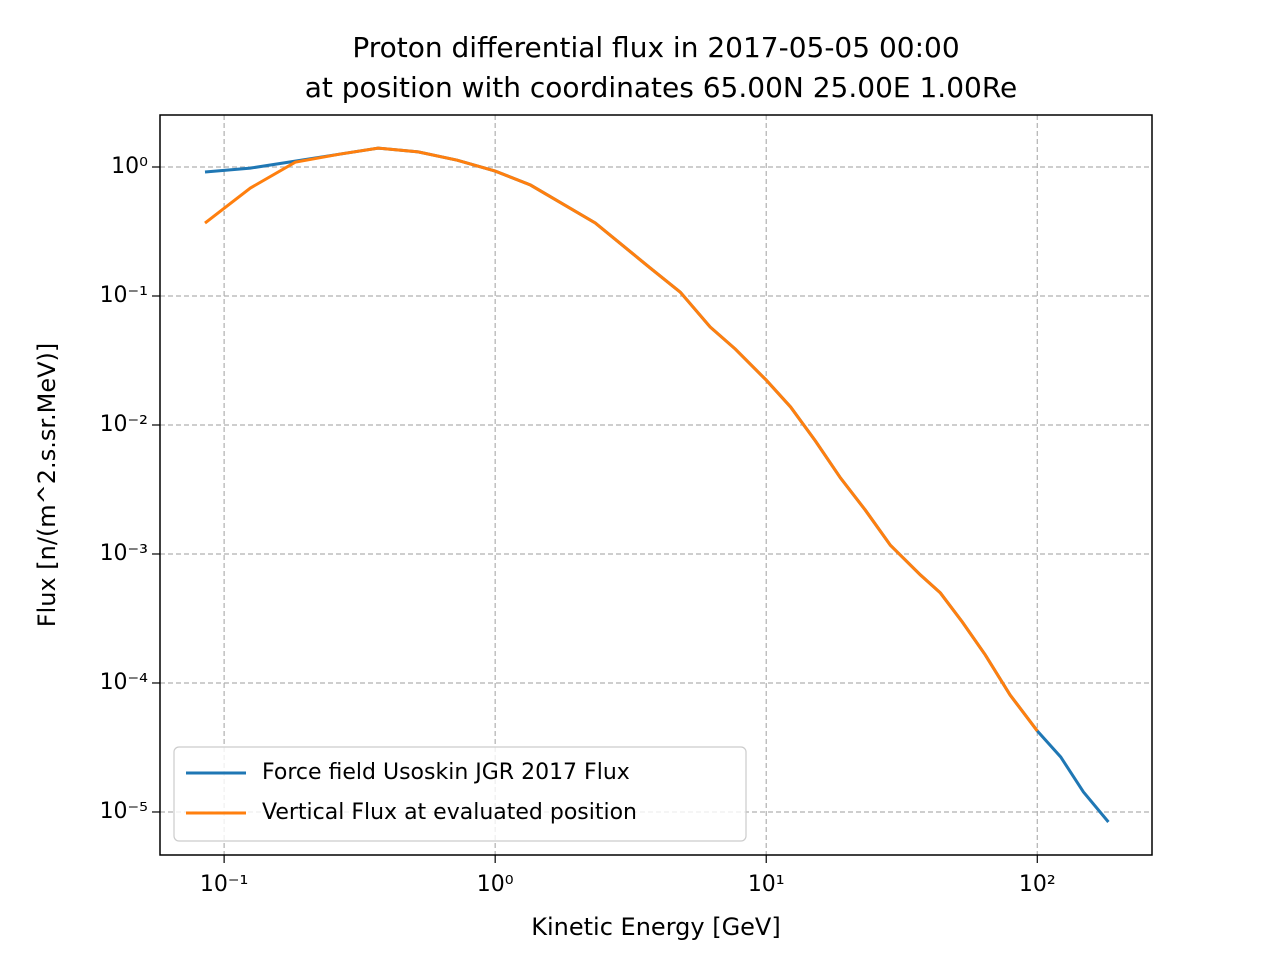 The width and height of the screenshot is (1280, 960). What do you see at coordinates (124, 553) in the screenshot?
I see `y-tick-label: 10⁻³` at bounding box center [124, 553].